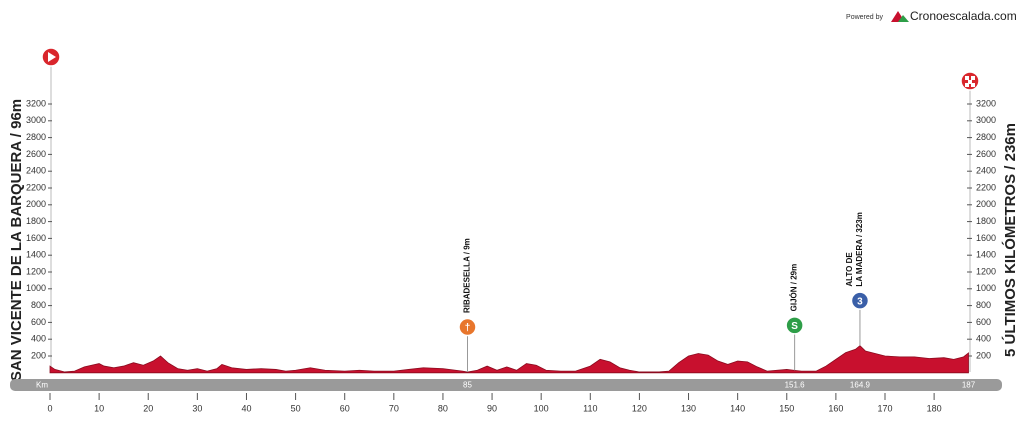 This screenshot has width=1024, height=429. I want to click on x-tick-label: 30, so click(197, 408).